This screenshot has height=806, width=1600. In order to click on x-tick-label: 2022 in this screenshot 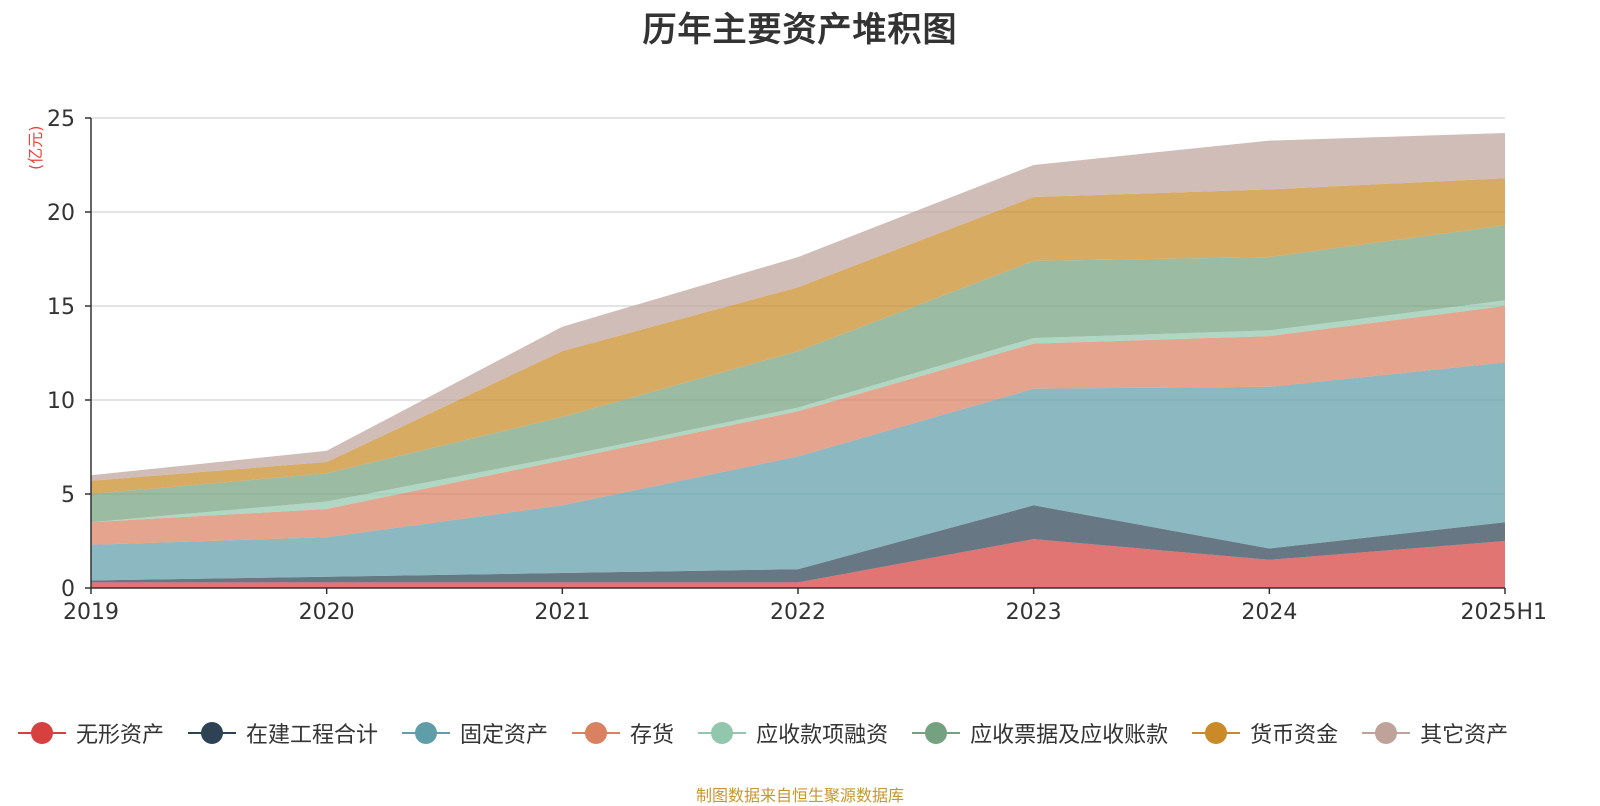, I will do `click(798, 612)`.